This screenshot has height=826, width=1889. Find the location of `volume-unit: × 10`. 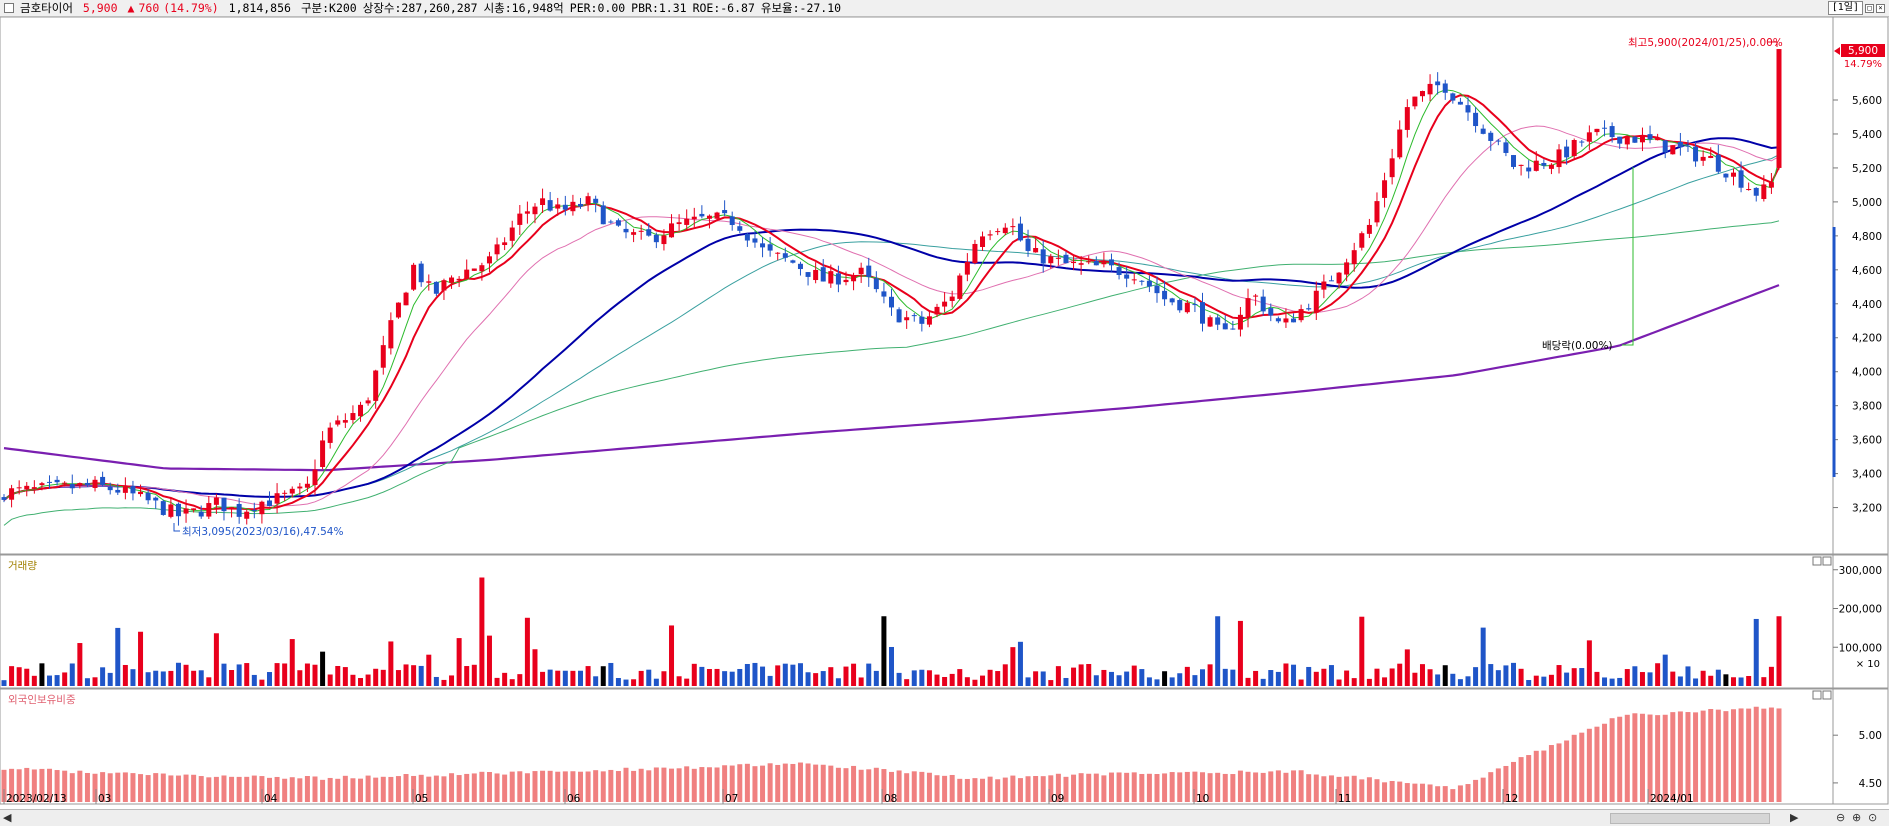

volume-unit: × 10 is located at coordinates (1868, 664).